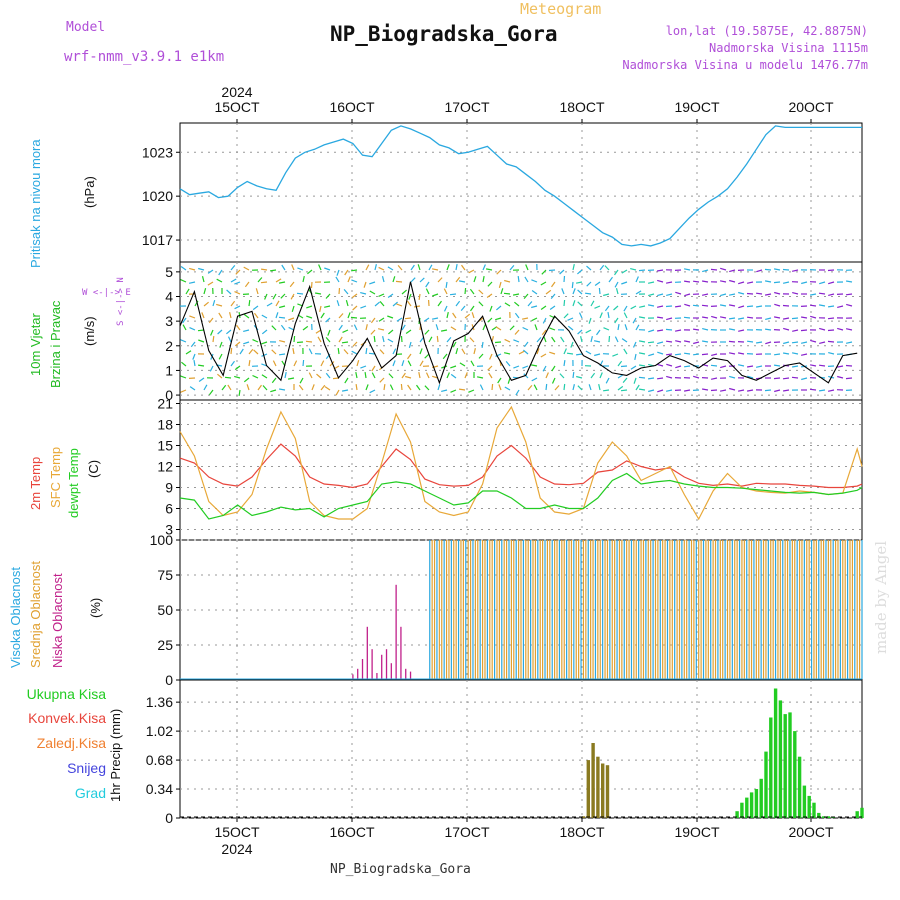 This screenshot has width=900, height=900. What do you see at coordinates (144, 57) in the screenshot?
I see `model-name: wrf-nmm_v3.9.1 e1km` at bounding box center [144, 57].